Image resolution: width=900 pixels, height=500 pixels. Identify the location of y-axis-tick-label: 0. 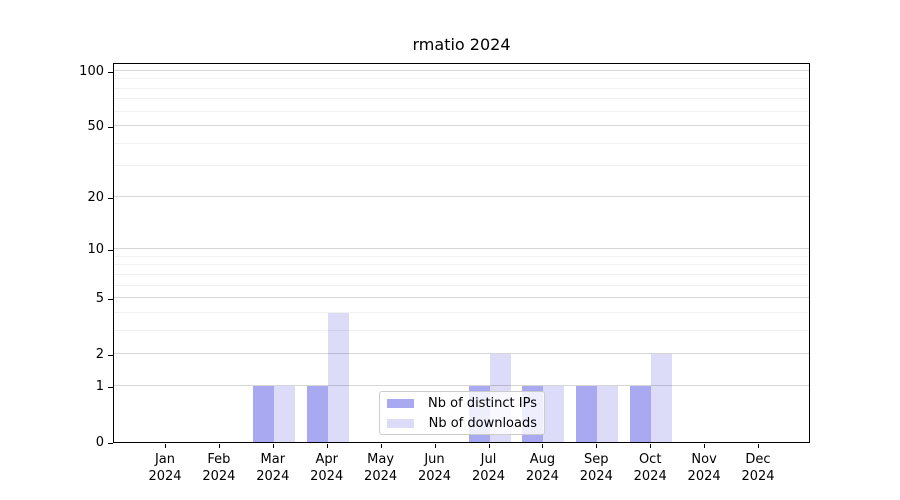
(99, 442).